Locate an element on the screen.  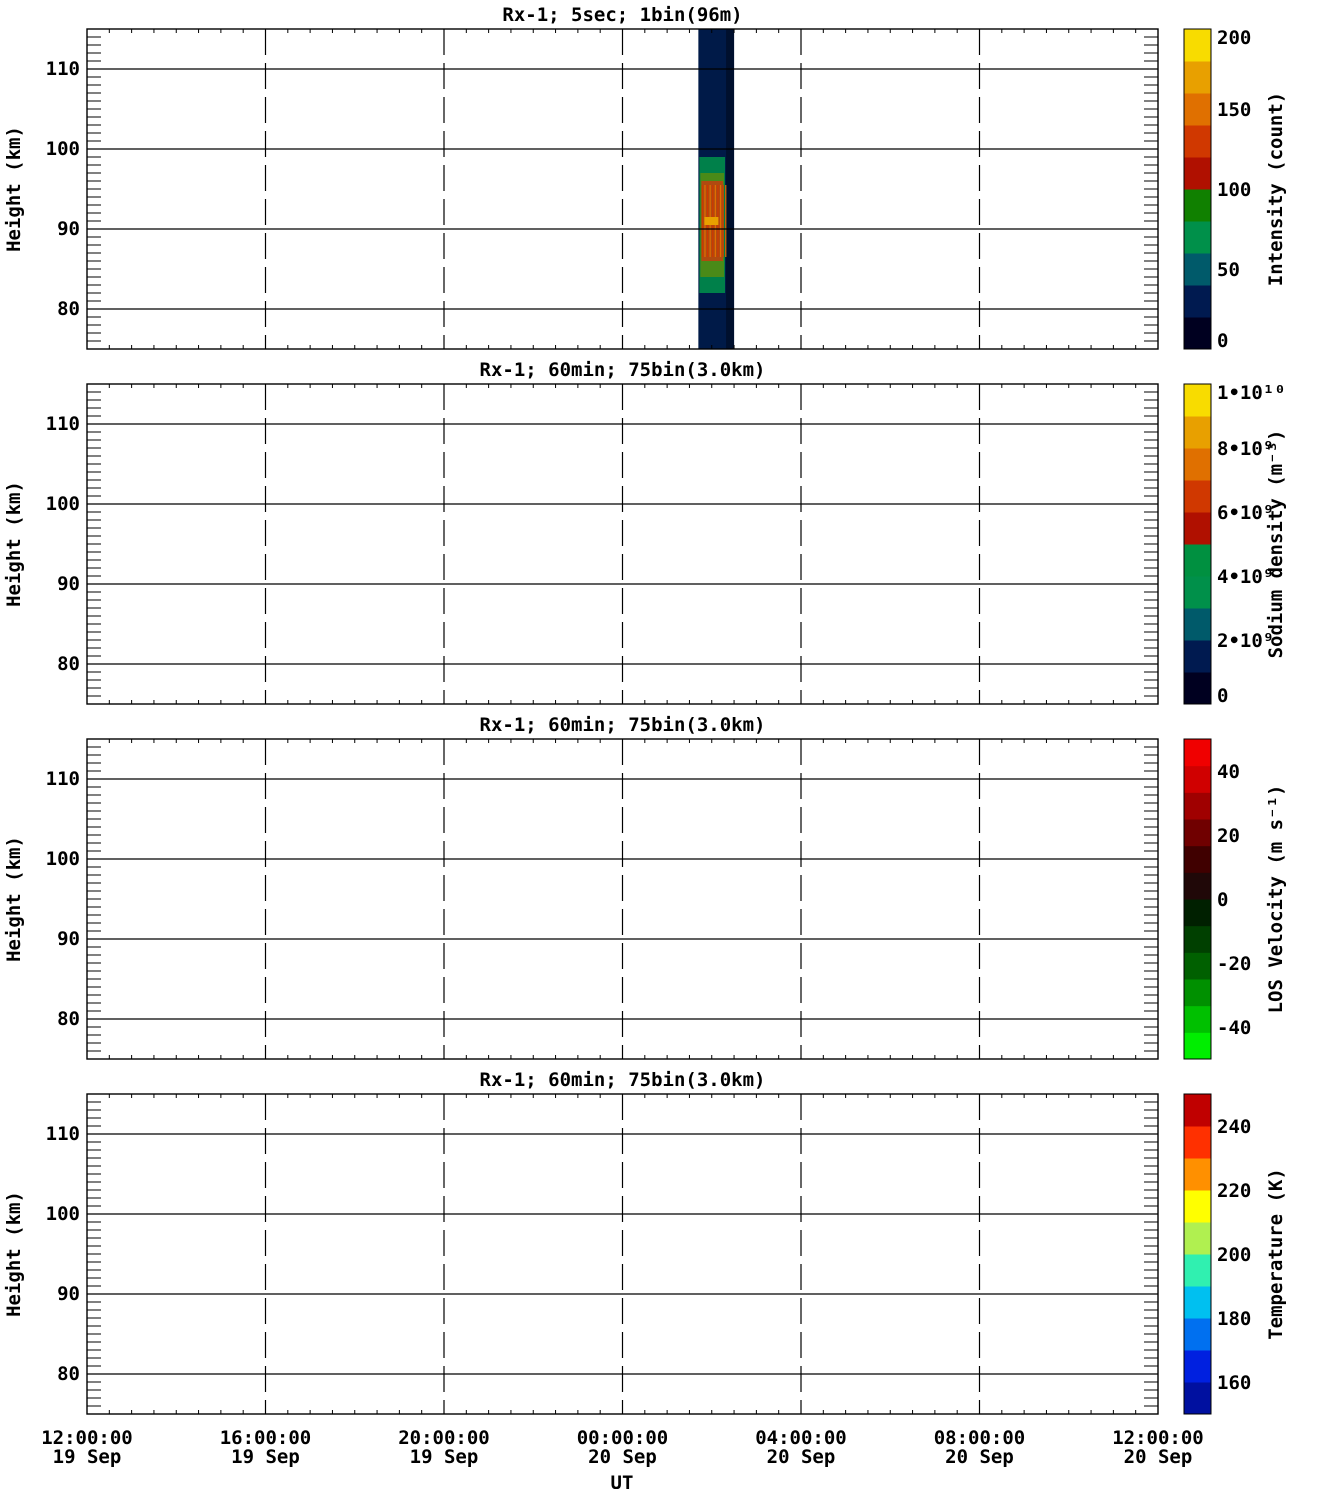
colorbar-tick-label: 180 is located at coordinates (1234, 1319).